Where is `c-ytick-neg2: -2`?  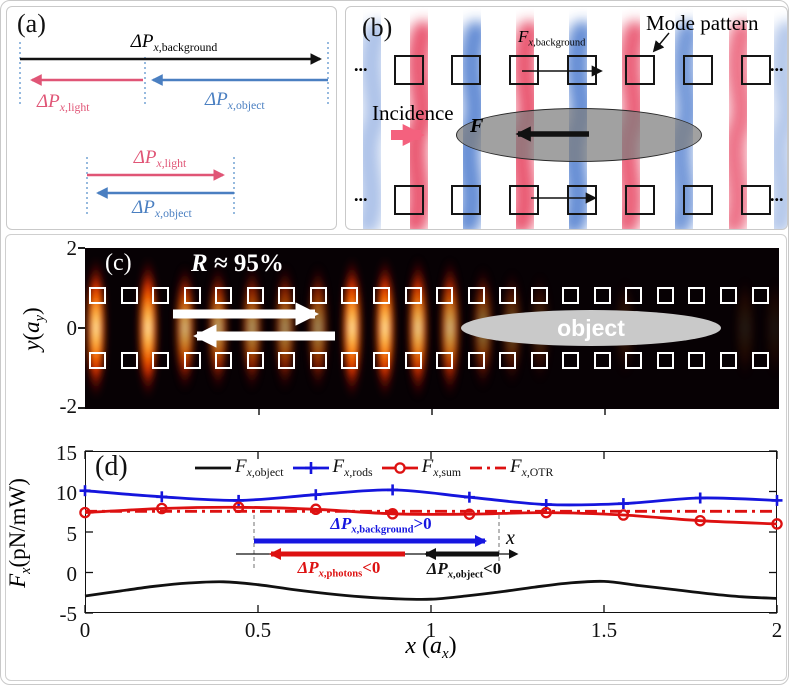 c-ytick-neg2: -2 is located at coordinates (68, 406).